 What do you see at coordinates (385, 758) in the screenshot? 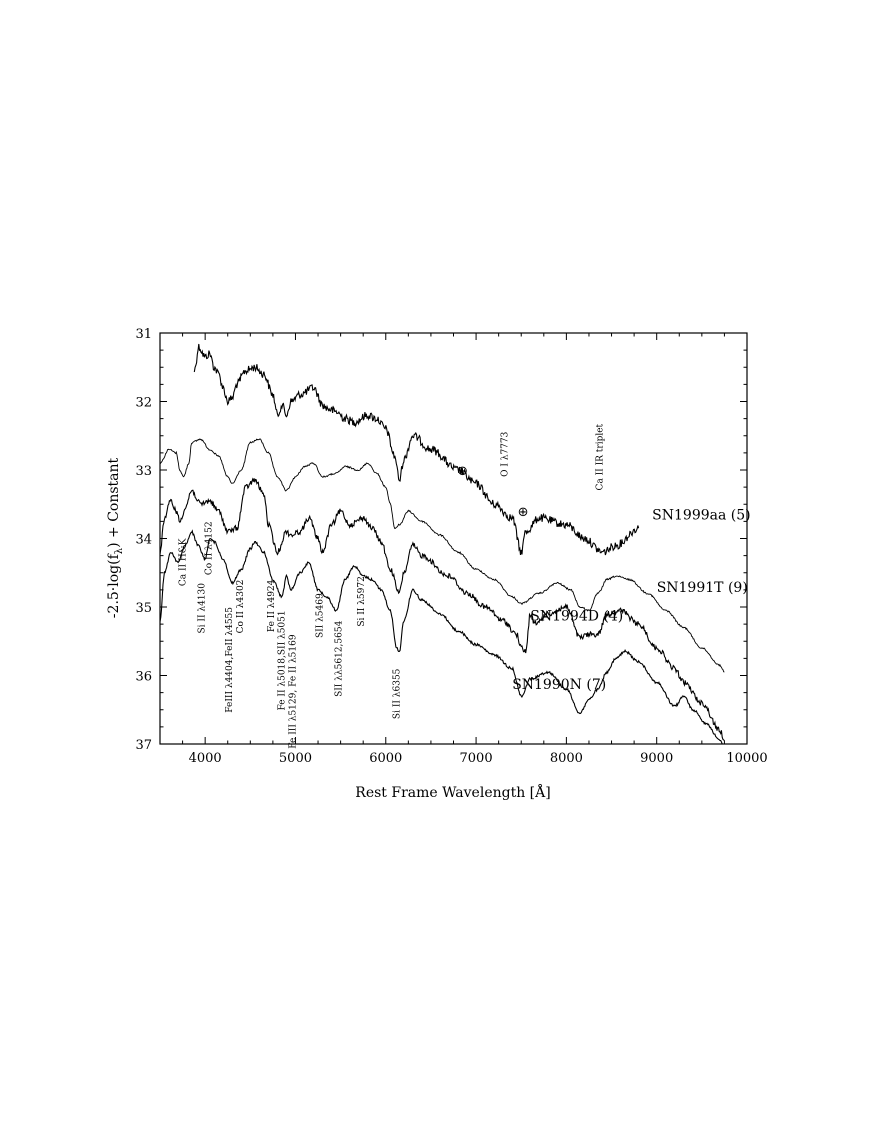
I see `x-tick-label: 6000` at bounding box center [385, 758].